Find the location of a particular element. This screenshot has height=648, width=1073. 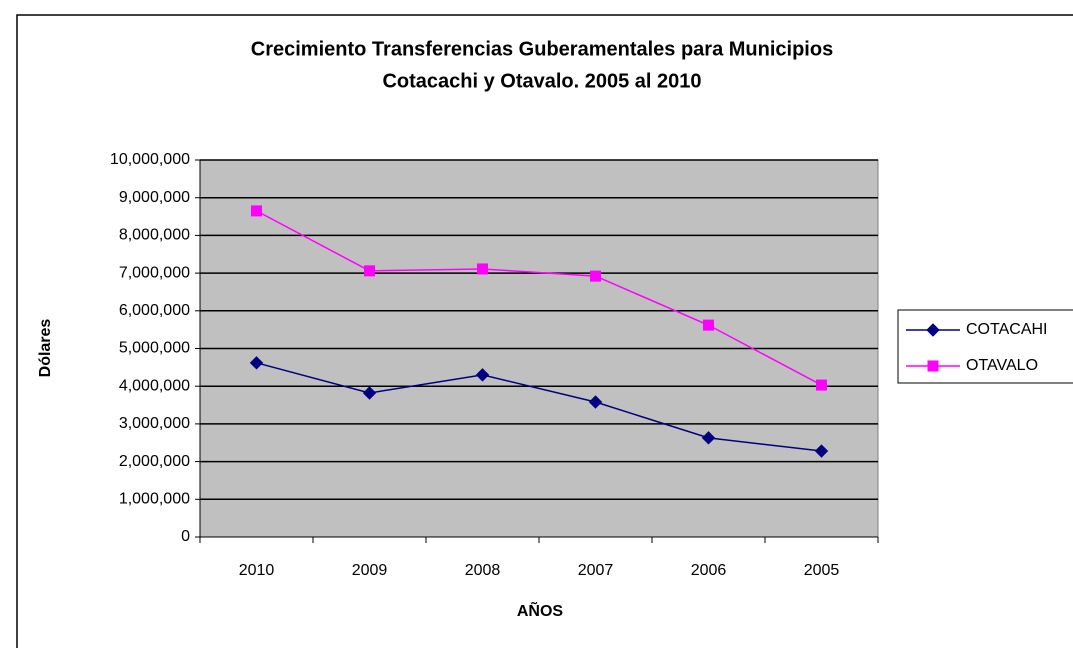

y-axis-title: Dólares is located at coordinates (45, 348).